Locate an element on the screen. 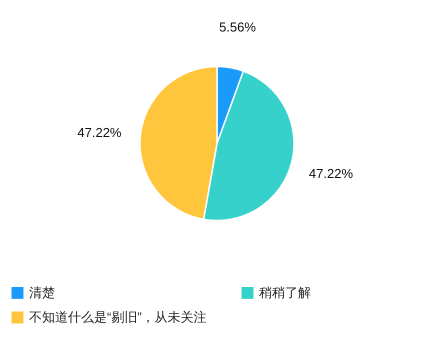 The width and height of the screenshot is (434, 344). data-label: 5.56% is located at coordinates (237, 26).